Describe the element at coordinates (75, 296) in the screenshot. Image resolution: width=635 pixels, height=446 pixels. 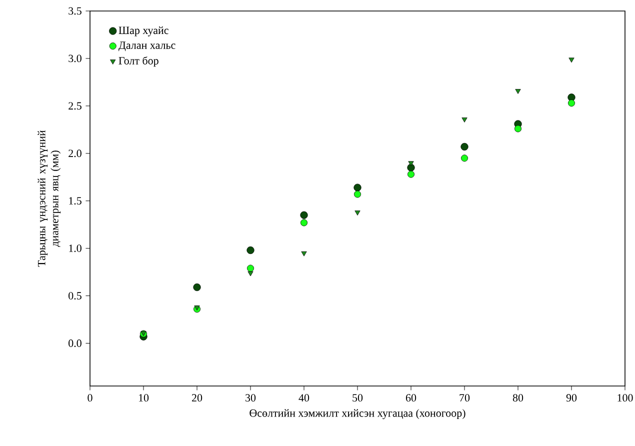
I see `y-tick-label: 0.5` at that location.